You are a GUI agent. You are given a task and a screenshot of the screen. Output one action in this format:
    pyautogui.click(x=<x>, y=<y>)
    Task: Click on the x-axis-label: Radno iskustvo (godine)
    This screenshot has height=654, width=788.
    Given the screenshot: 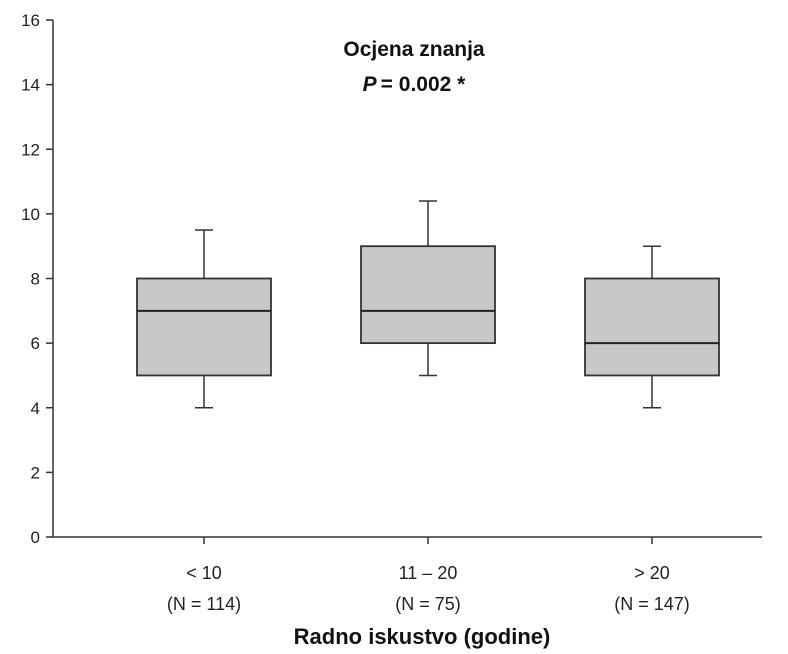 What is the action you would take?
    pyautogui.click(x=422, y=636)
    